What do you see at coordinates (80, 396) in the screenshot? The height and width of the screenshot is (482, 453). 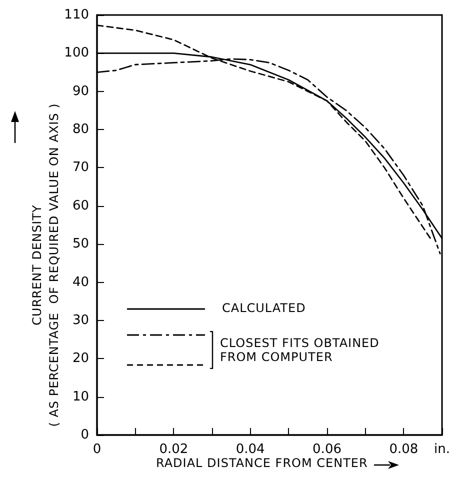 I see `y-tick-label: 10` at bounding box center [80, 396].